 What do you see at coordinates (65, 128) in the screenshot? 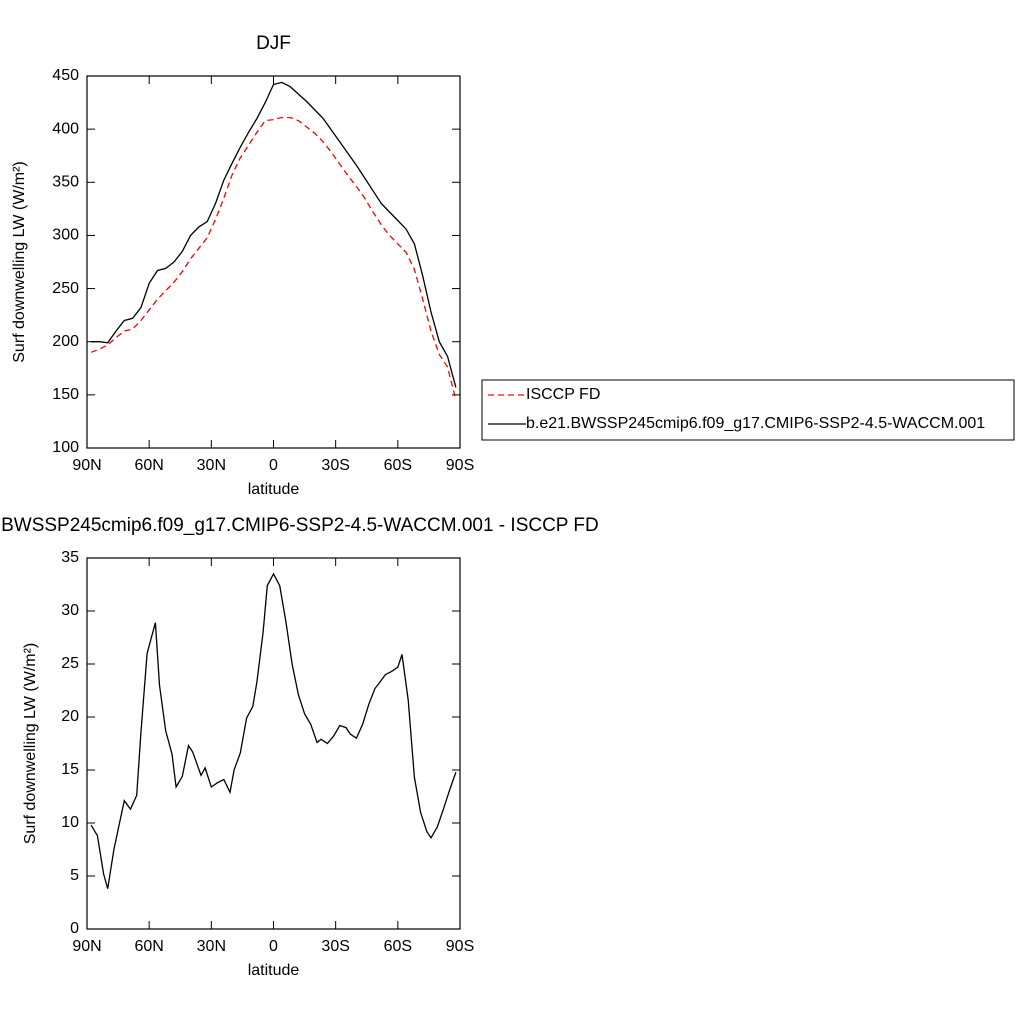
I see `y-tick-label: 400` at bounding box center [65, 128].